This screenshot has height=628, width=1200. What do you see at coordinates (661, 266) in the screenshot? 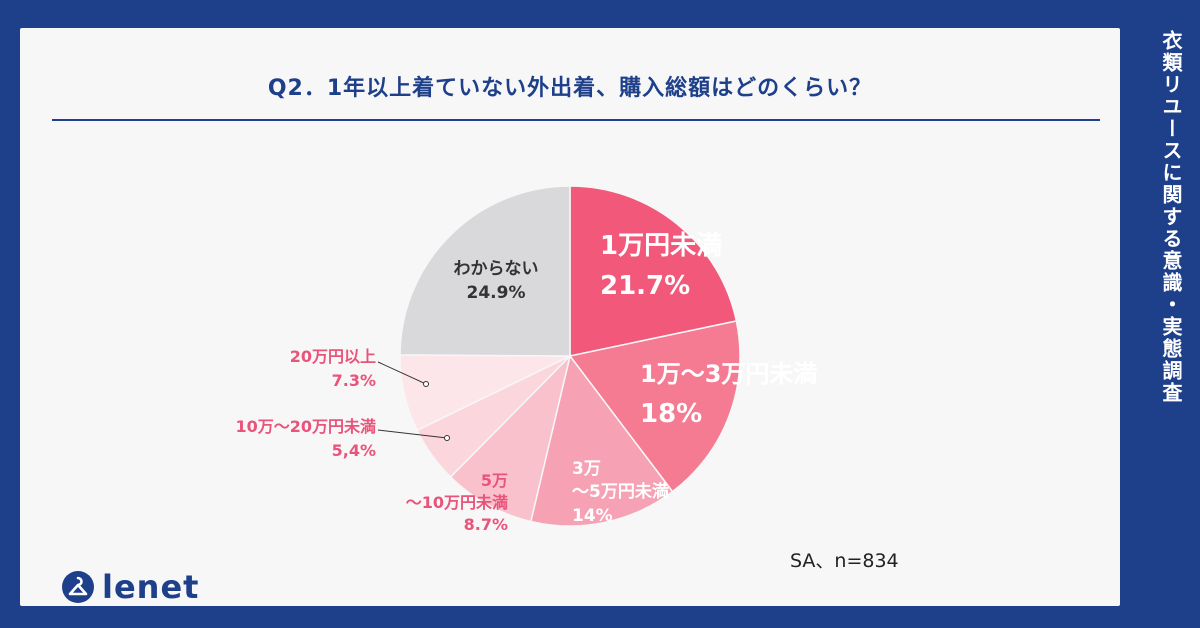
I see `slice-label-0: 1万円未満 21.7%` at bounding box center [661, 266].